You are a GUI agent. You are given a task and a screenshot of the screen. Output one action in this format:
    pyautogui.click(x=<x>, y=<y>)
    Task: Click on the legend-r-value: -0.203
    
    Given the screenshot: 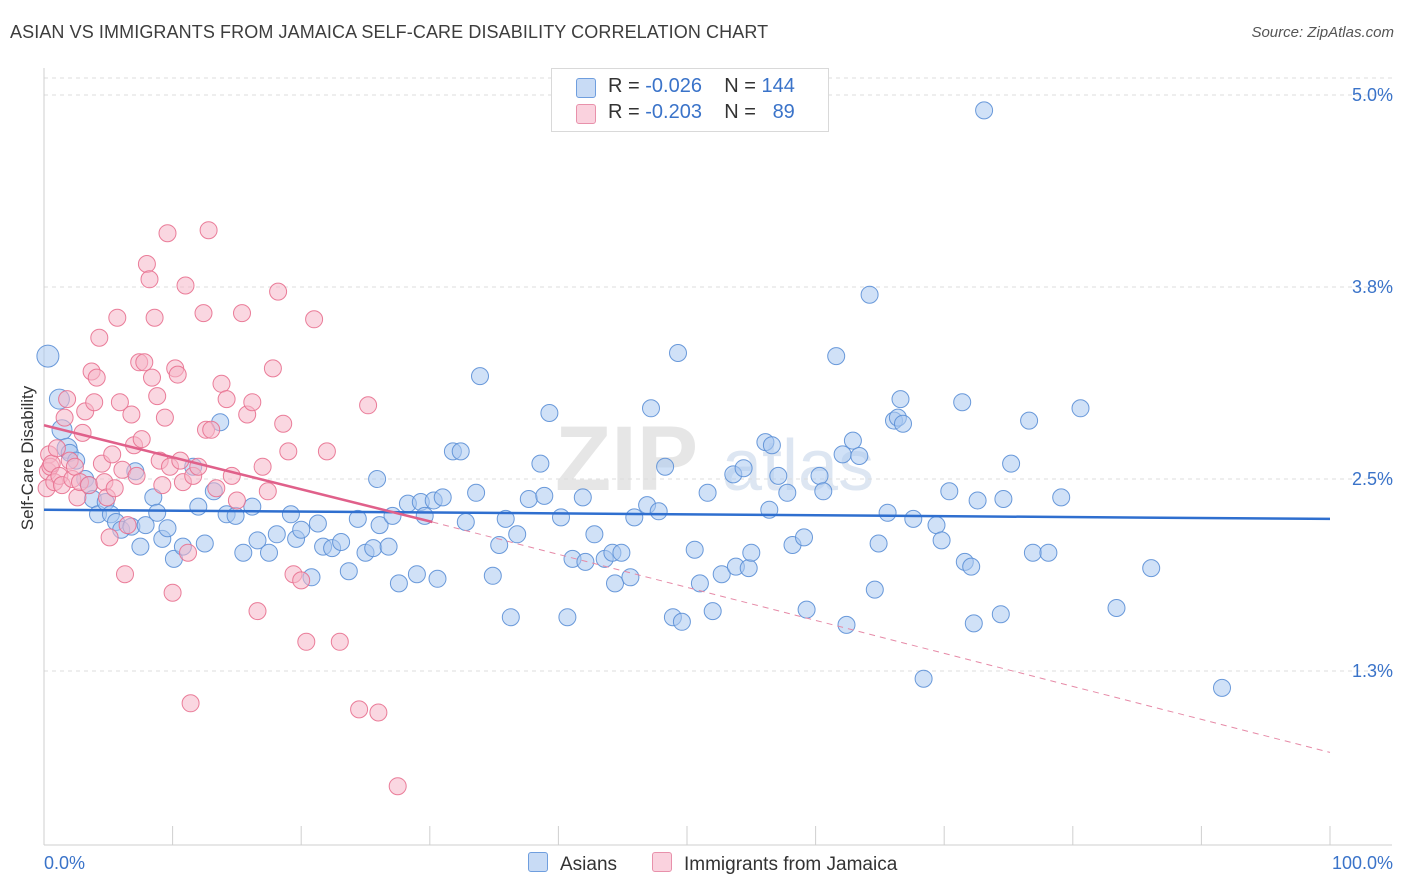 What is the action you would take?
    pyautogui.click(x=673, y=112)
    